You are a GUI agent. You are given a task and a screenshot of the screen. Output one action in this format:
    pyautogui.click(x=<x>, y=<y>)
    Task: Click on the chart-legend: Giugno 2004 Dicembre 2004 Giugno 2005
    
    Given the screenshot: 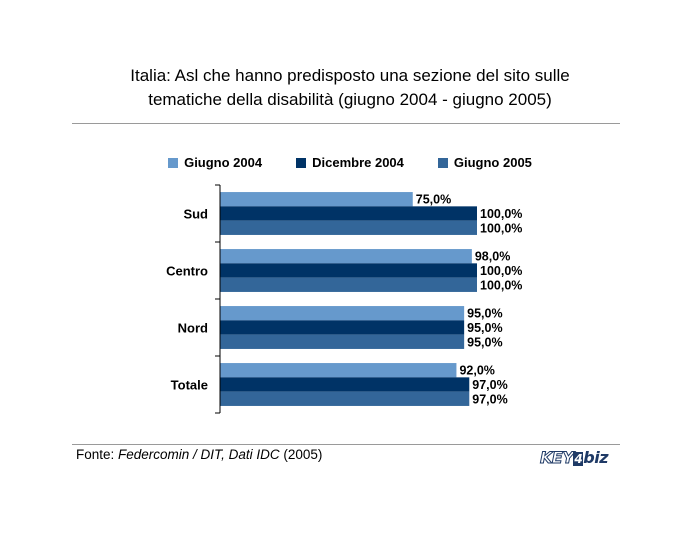 What is the action you would take?
    pyautogui.click(x=350, y=162)
    